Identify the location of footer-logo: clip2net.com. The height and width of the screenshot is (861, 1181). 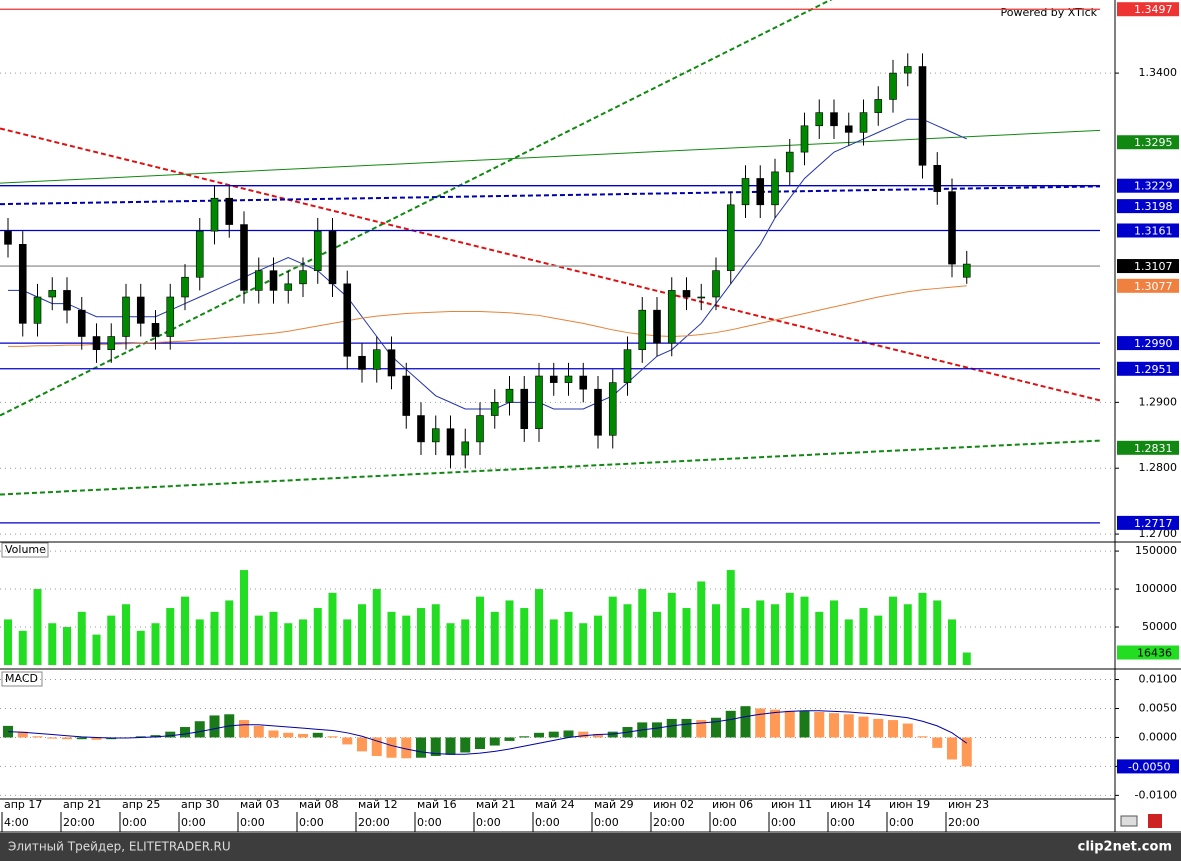
(1125, 847).